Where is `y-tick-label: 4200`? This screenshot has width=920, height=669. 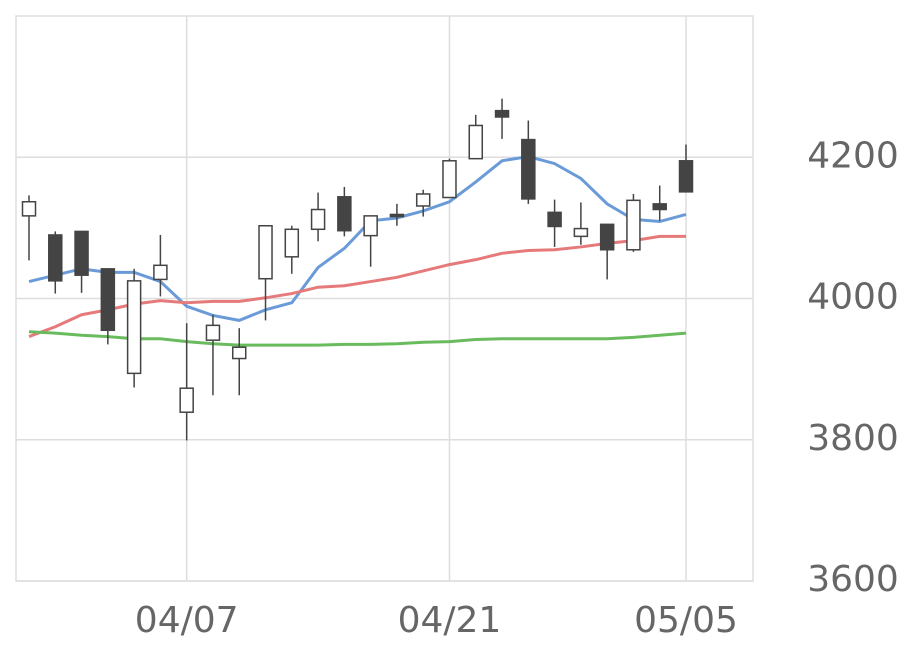
y-tick-label: 4200 is located at coordinates (853, 155).